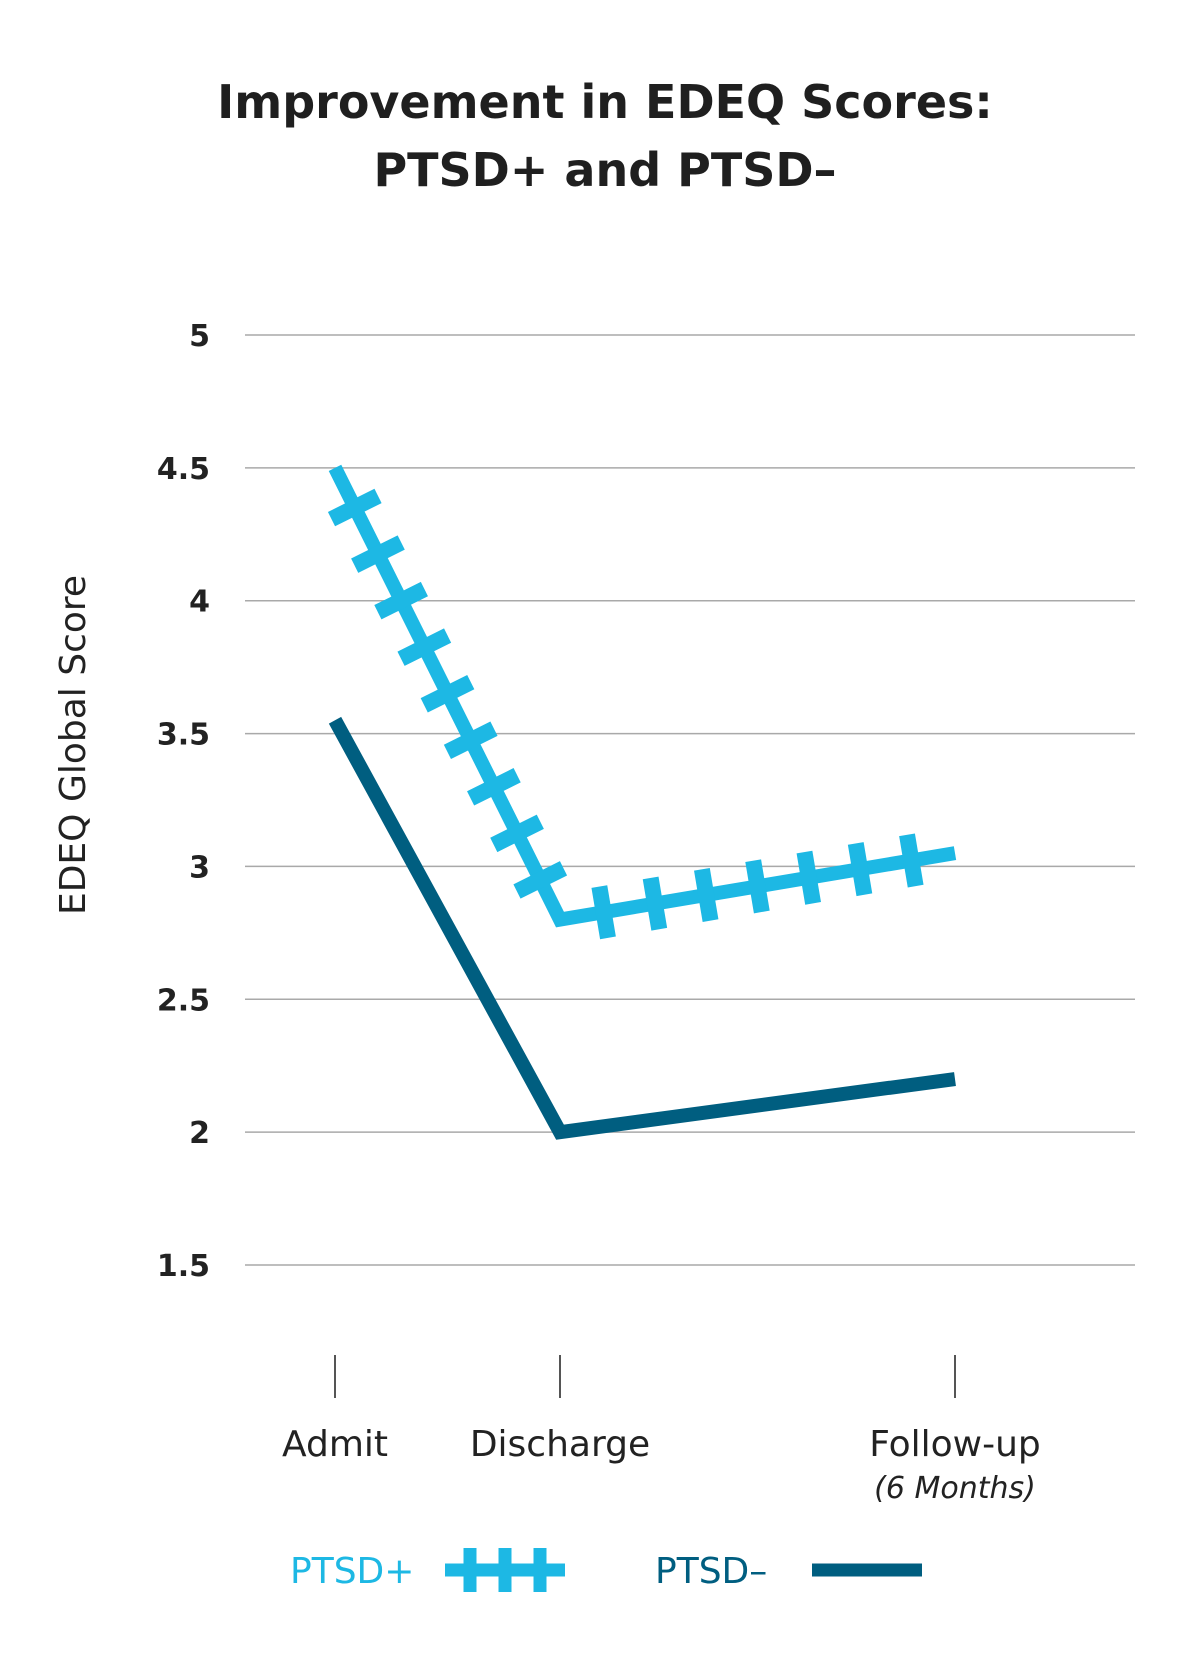 The height and width of the screenshot is (1672, 1200). Describe the element at coordinates (335, 1444) in the screenshot. I see `x-tick-label: Admit` at that location.